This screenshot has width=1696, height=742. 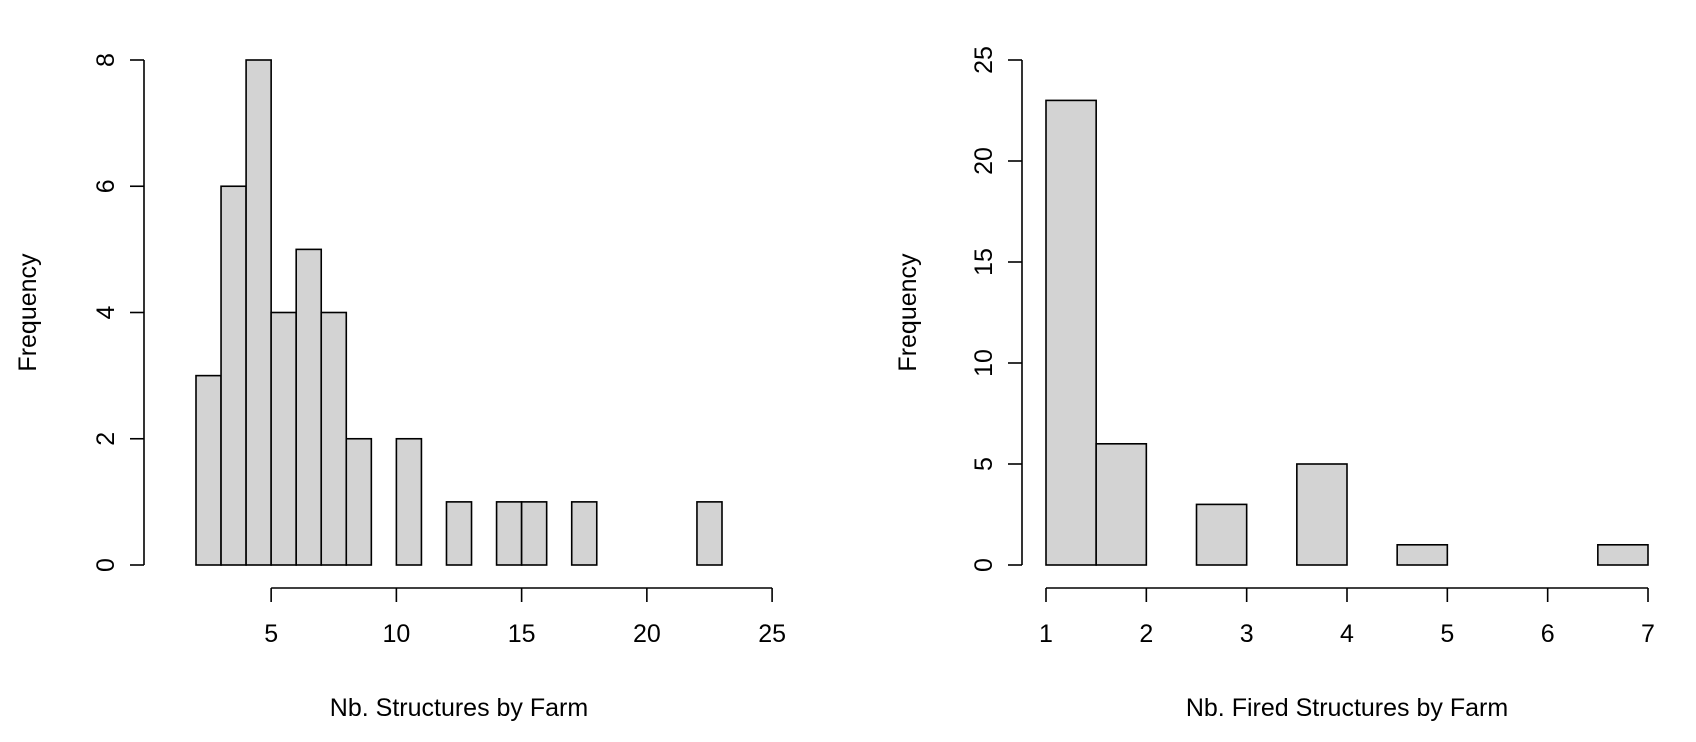 What do you see at coordinates (984, 464) in the screenshot?
I see `y-tick-label: 5` at bounding box center [984, 464].